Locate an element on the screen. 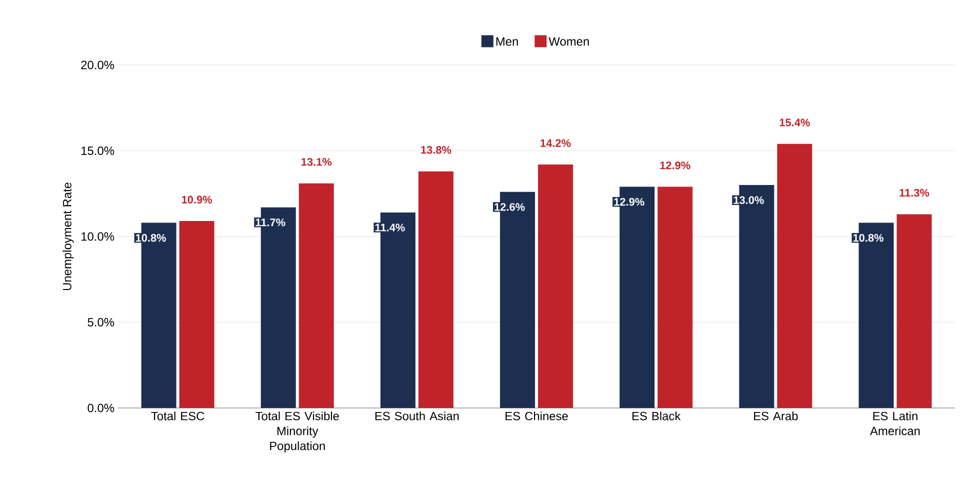  y-tick-label: 0.0% is located at coordinates (101, 408).